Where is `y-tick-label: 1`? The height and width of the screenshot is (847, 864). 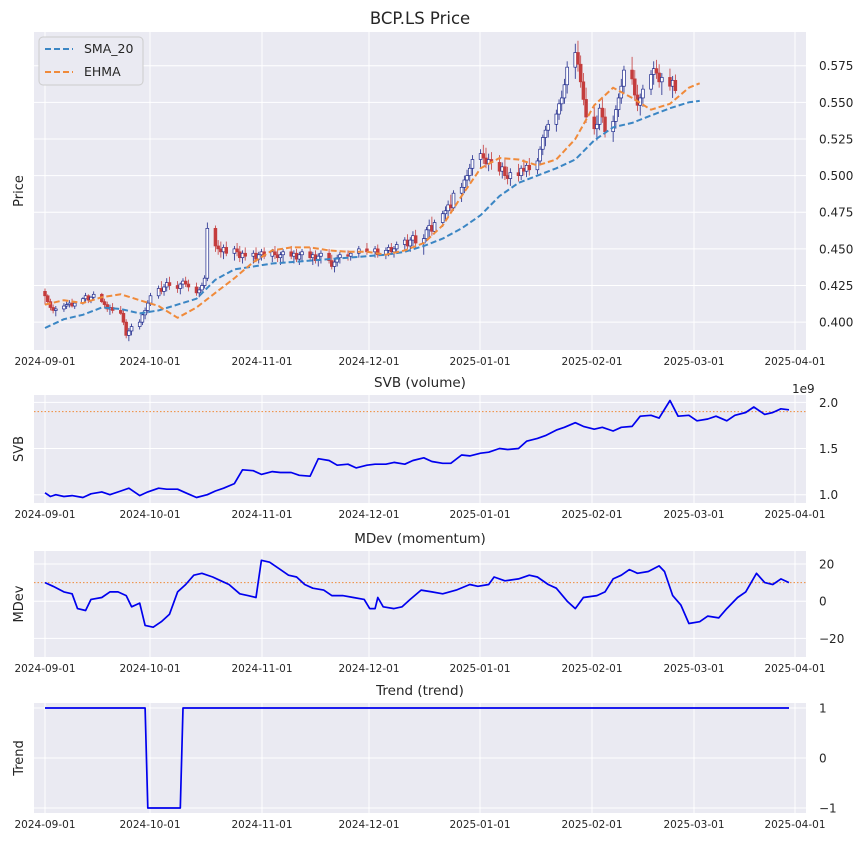 y-tick-label: 1 is located at coordinates (823, 709).